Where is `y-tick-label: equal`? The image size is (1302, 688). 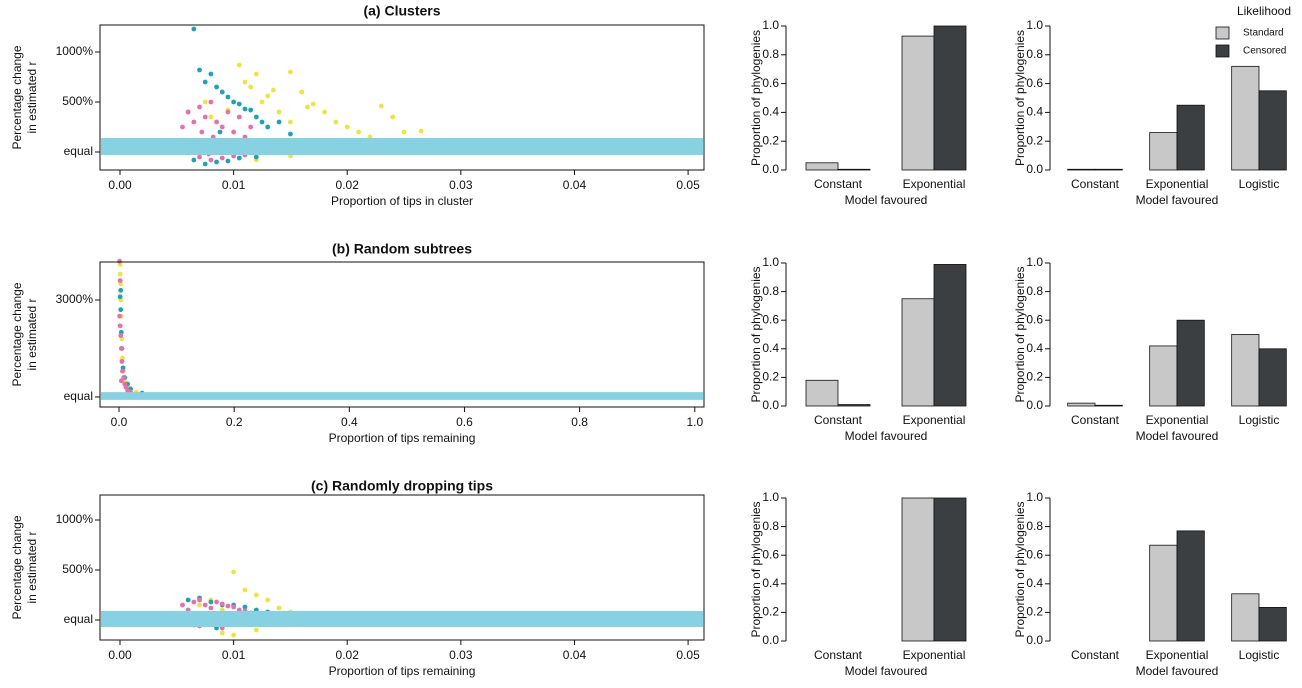
y-tick-label: equal is located at coordinates (78, 619).